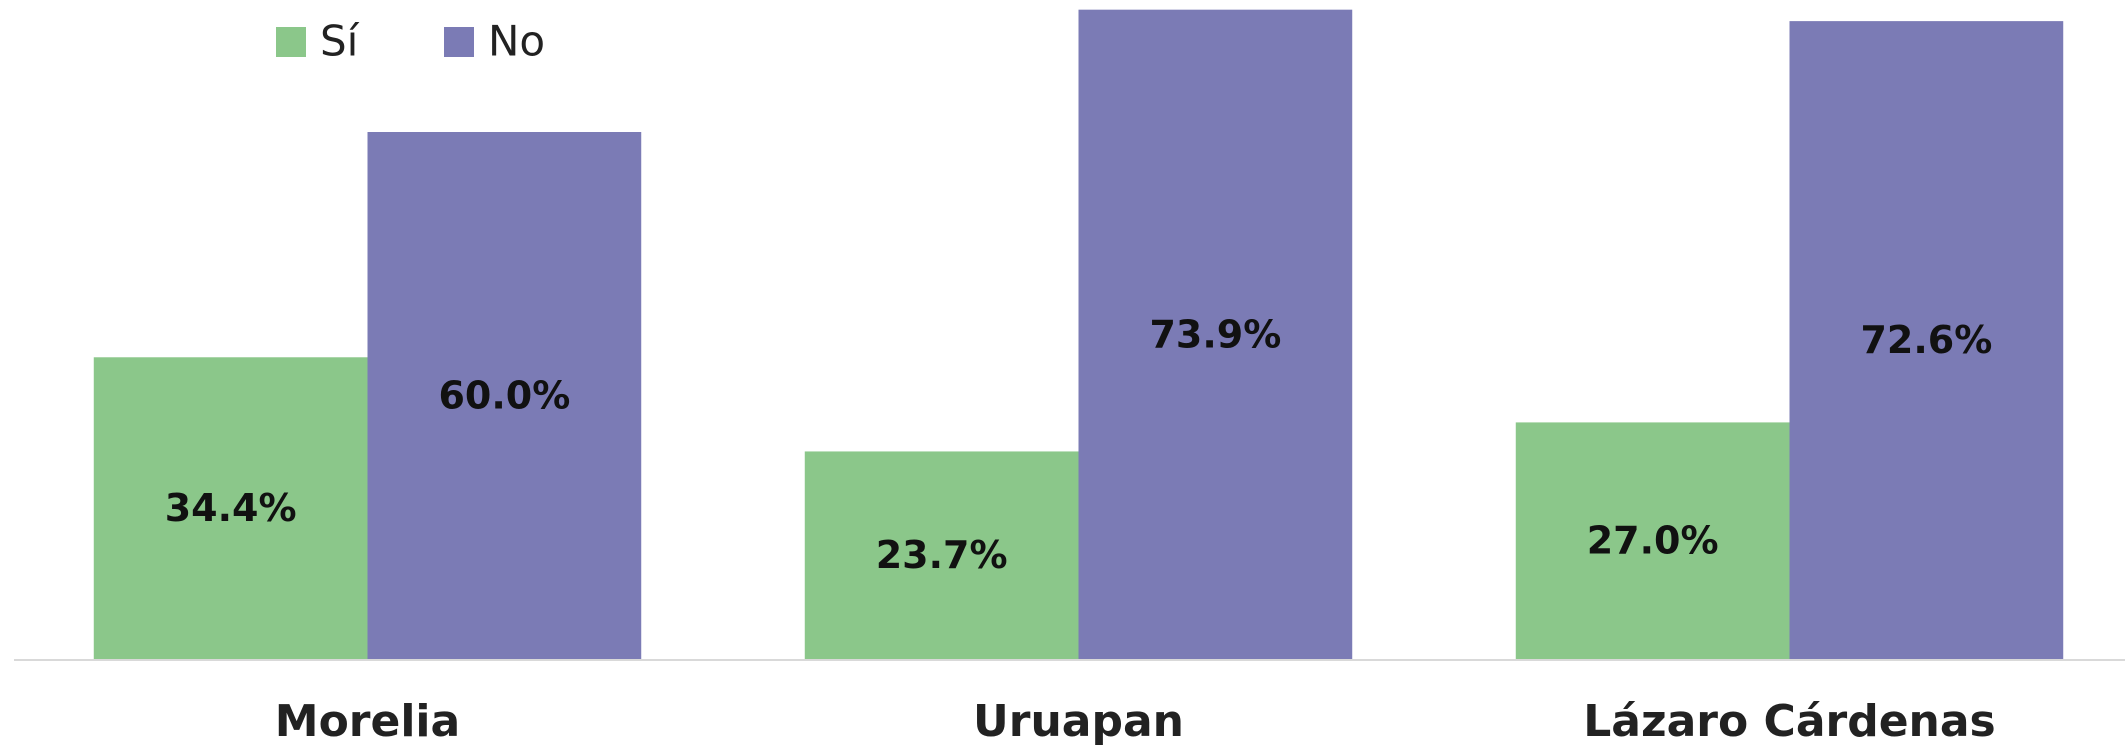 The width and height of the screenshot is (2125, 747). I want to click on value-label: 73.9%, so click(1215, 334).